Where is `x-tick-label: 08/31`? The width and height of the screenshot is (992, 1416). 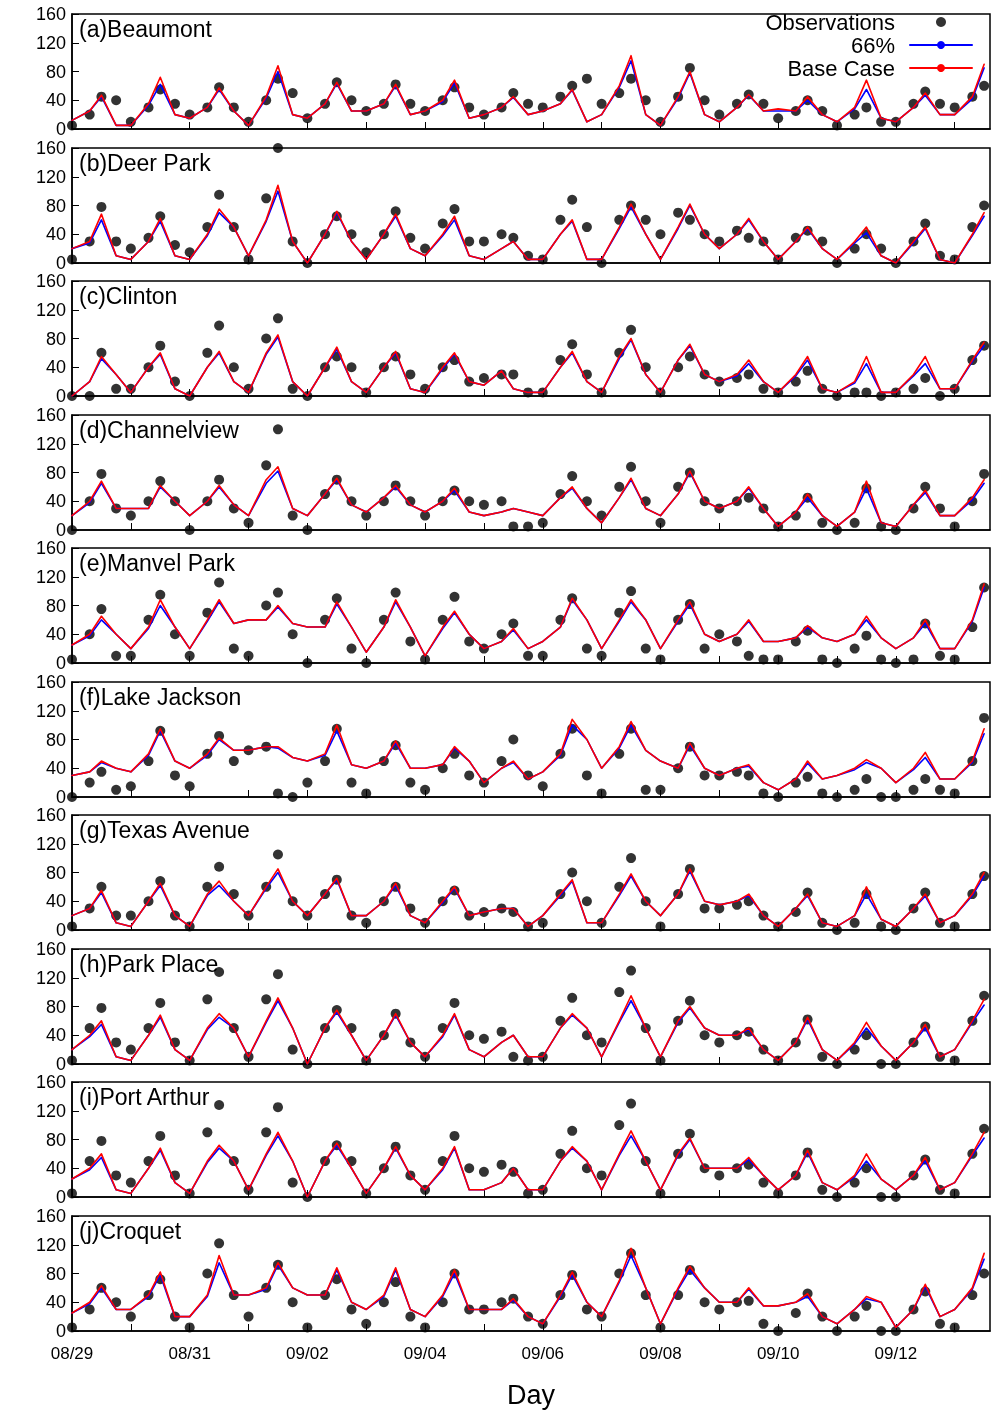
x-tick-label: 08/31 is located at coordinates (189, 1353).